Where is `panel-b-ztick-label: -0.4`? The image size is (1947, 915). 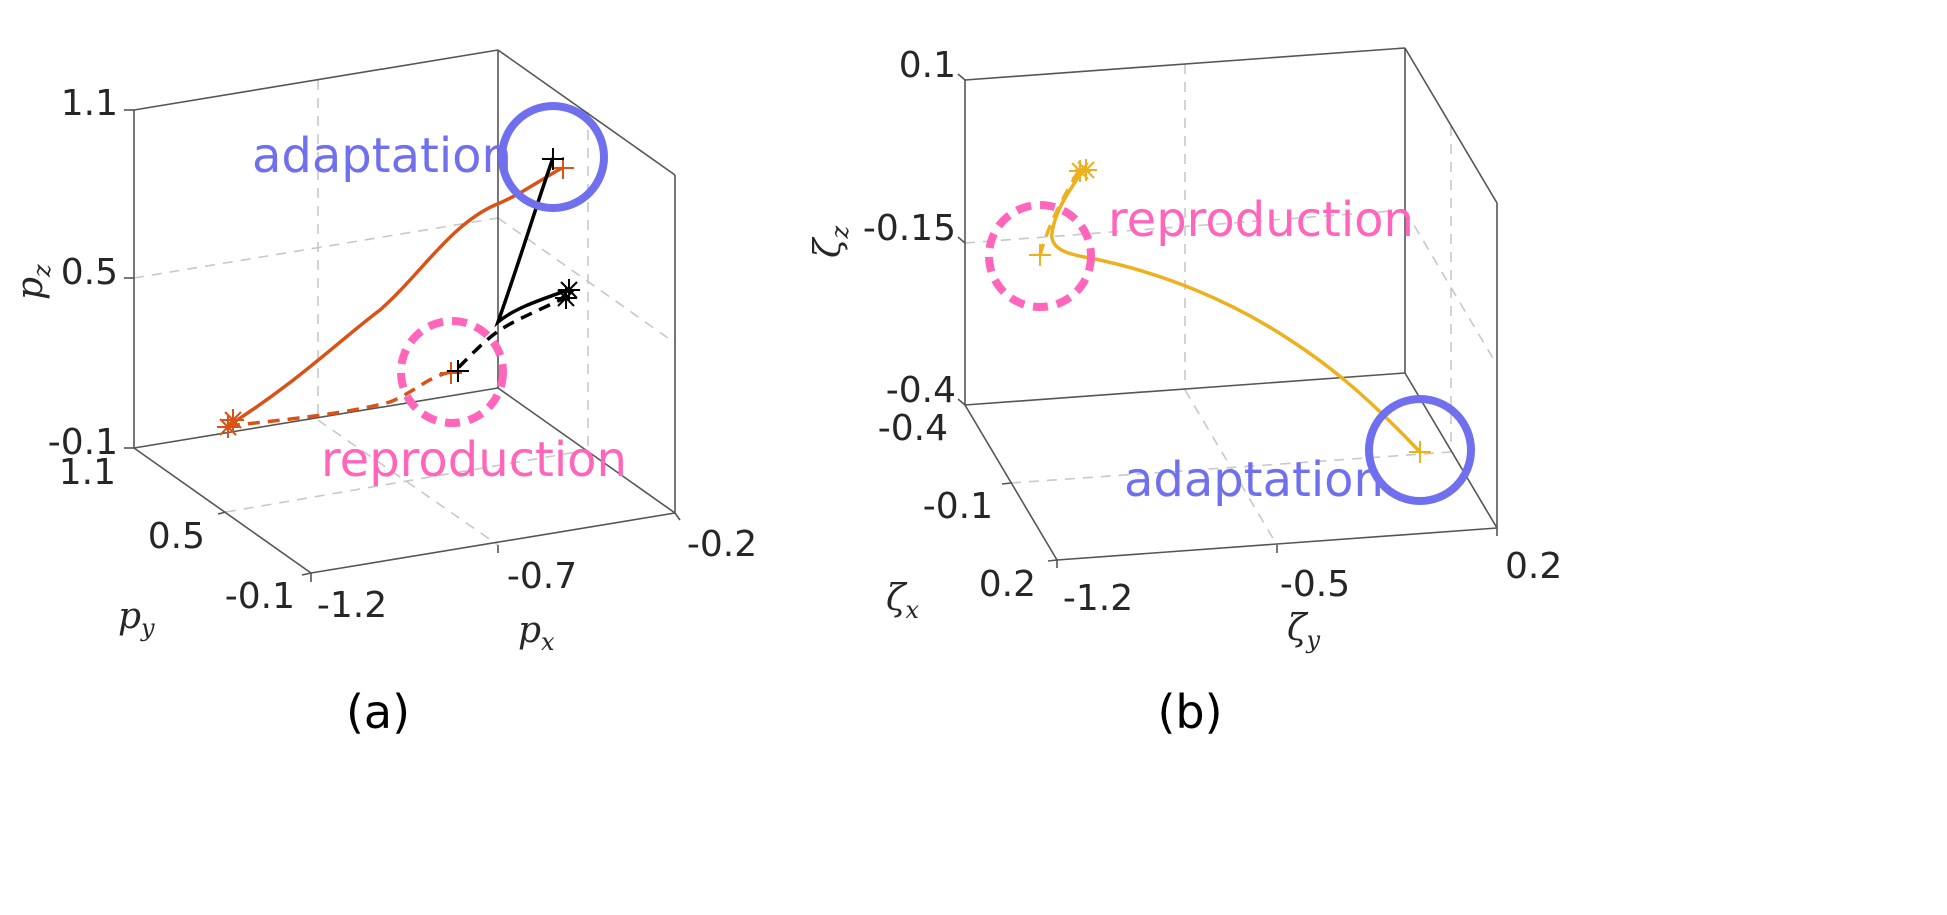 panel-b-ztick-label: -0.4 is located at coordinates (921, 390).